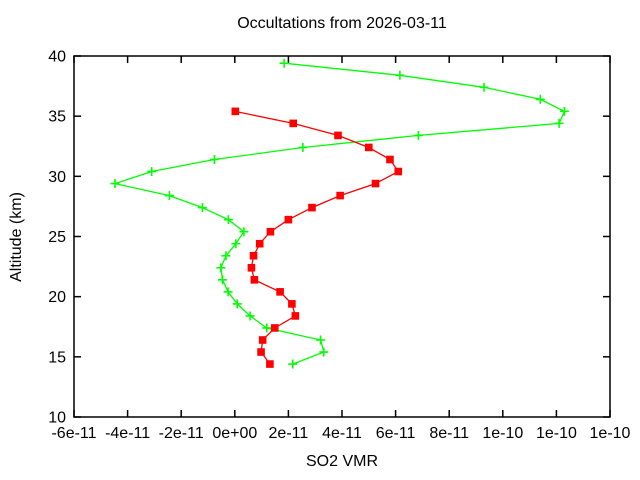 This screenshot has height=480, width=640. Describe the element at coordinates (127, 433) in the screenshot. I see `x-tick-label: -4e-11` at that location.